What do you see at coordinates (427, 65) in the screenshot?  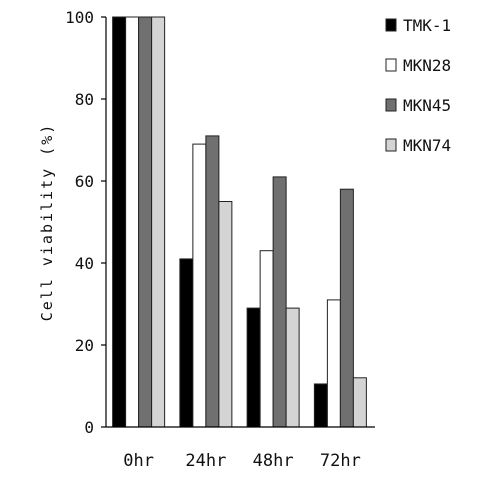 I see `legend-label-mkn28: MKN28` at bounding box center [427, 65].